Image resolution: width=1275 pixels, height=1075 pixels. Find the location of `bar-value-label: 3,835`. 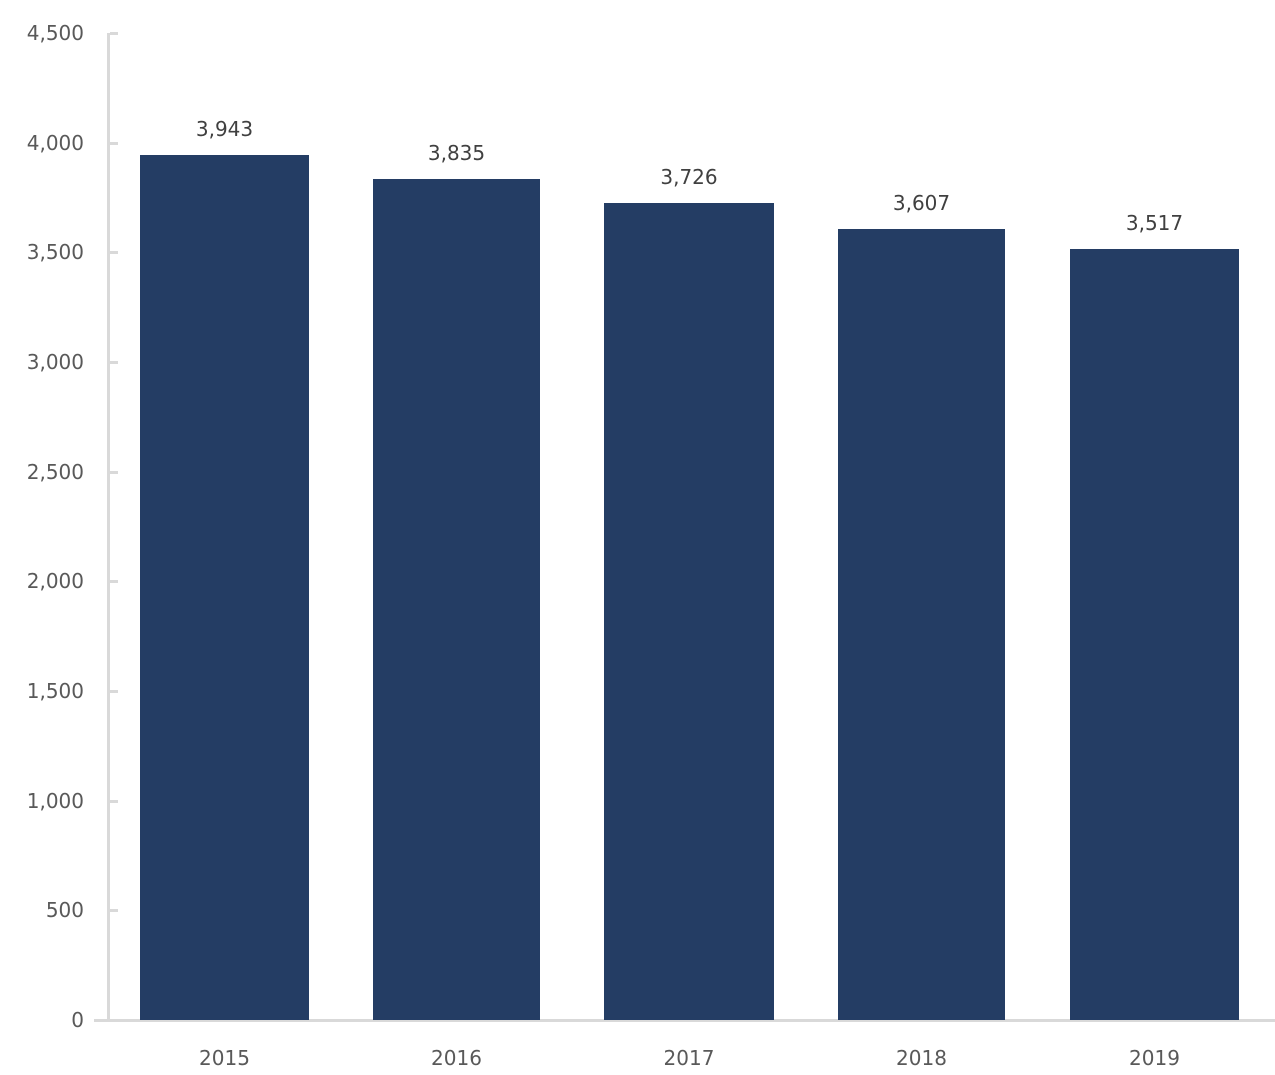

bar-value-label: 3,835 is located at coordinates (456, 152).